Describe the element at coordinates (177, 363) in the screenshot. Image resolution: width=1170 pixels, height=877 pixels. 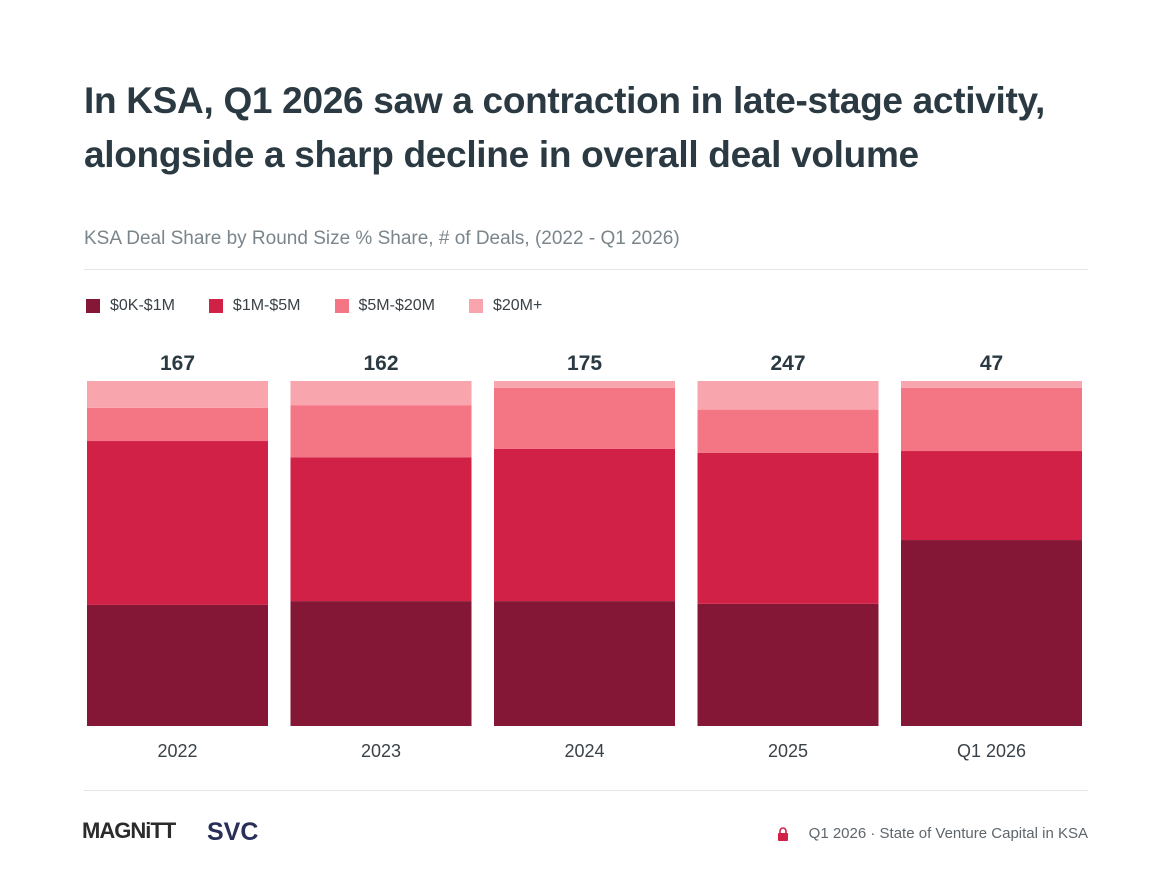
I see `total-label: 167` at that location.